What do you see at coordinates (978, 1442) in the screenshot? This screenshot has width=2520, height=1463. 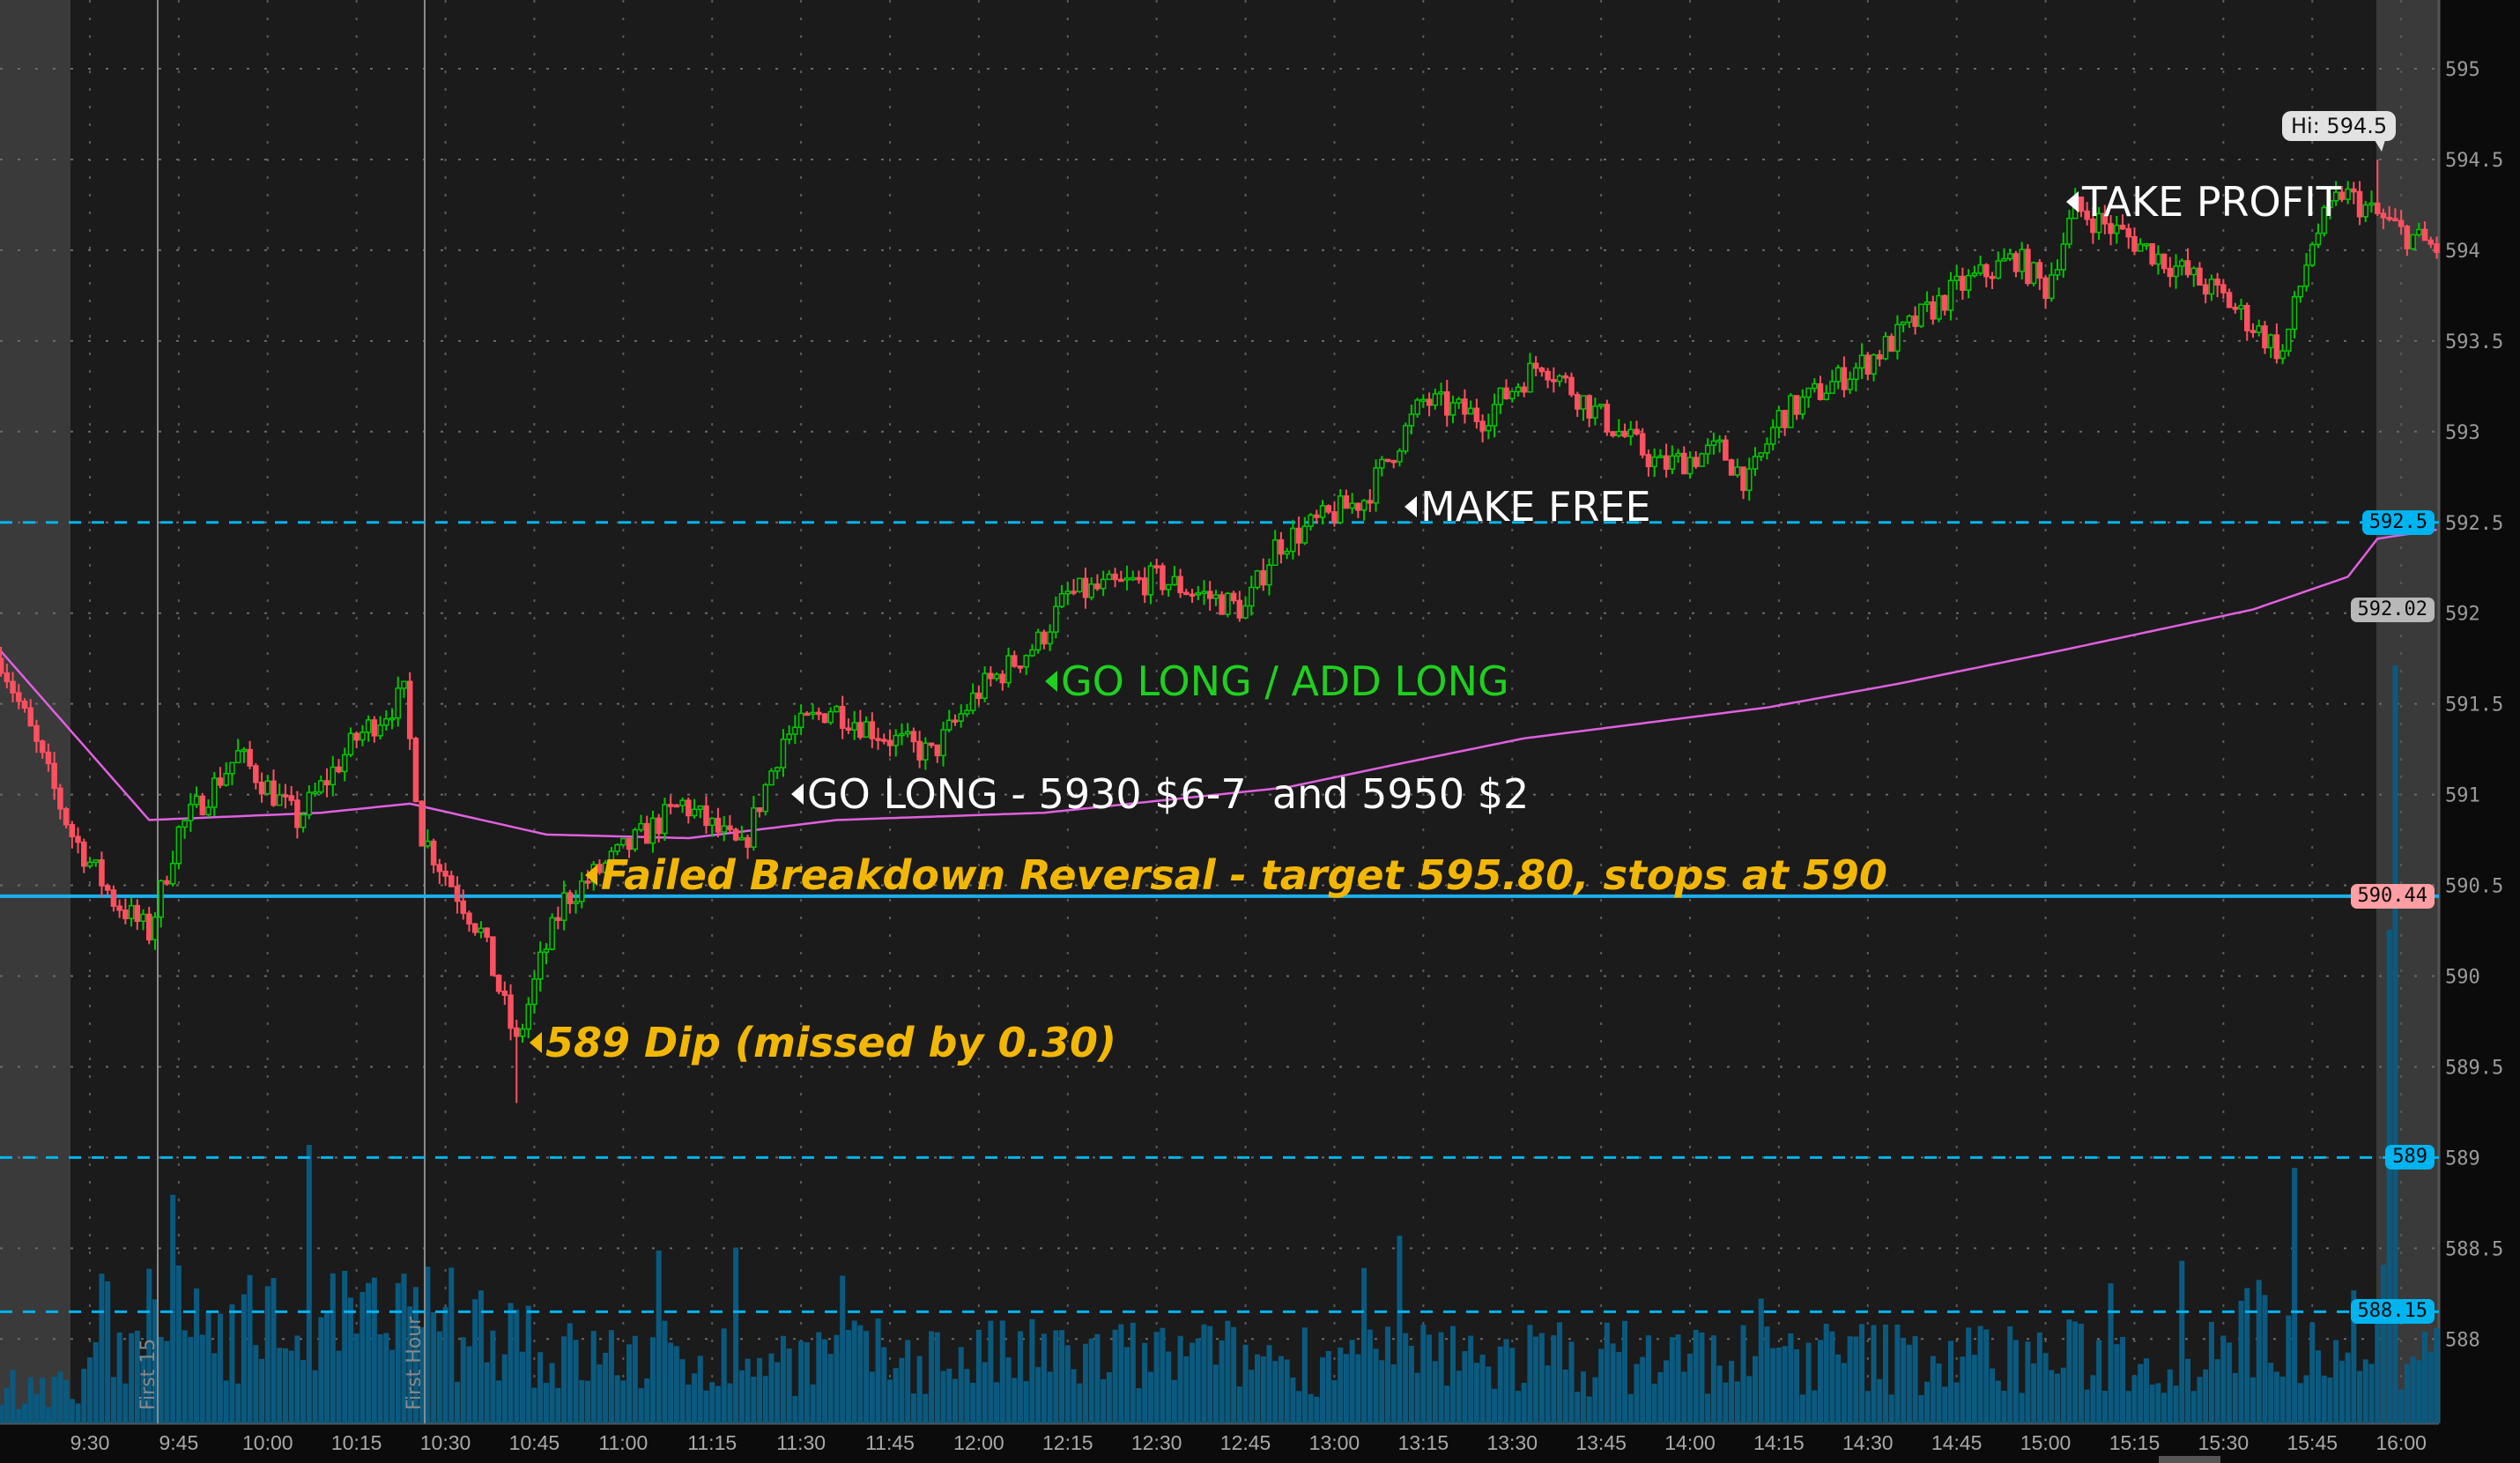 I see `x-tick-label: 12:00` at bounding box center [978, 1442].